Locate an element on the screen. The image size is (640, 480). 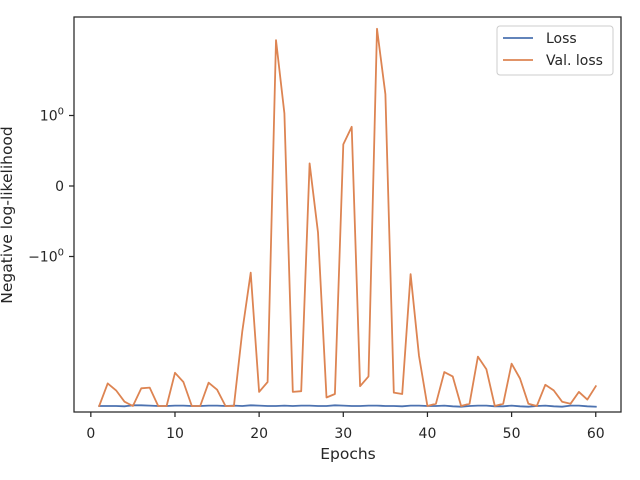
x-tick-label: 20 is located at coordinates (259, 434).